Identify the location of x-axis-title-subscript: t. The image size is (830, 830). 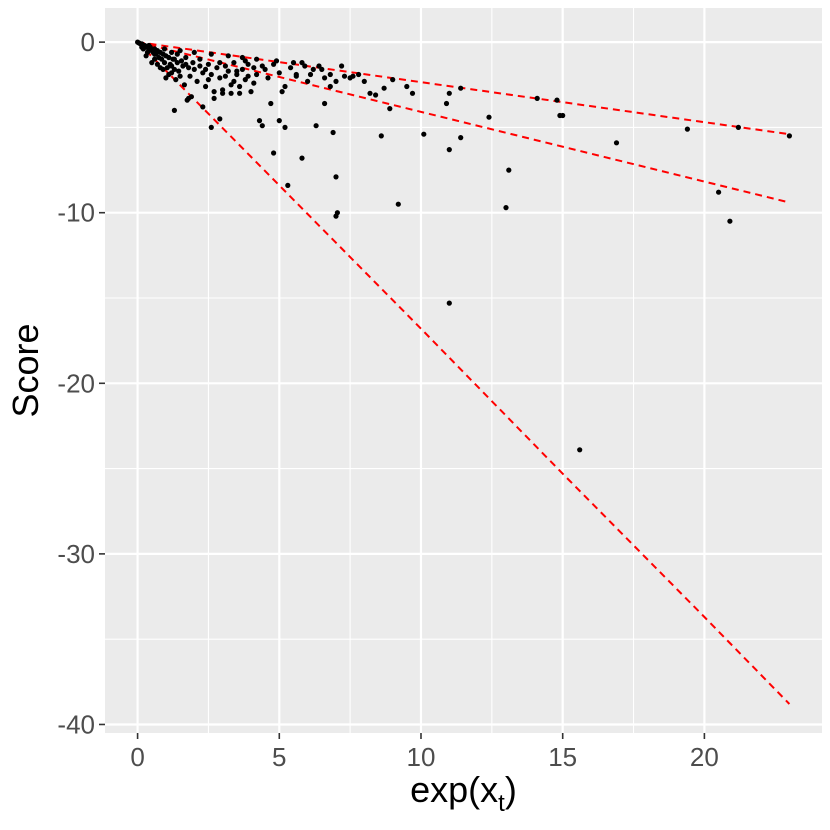
(501, 803).